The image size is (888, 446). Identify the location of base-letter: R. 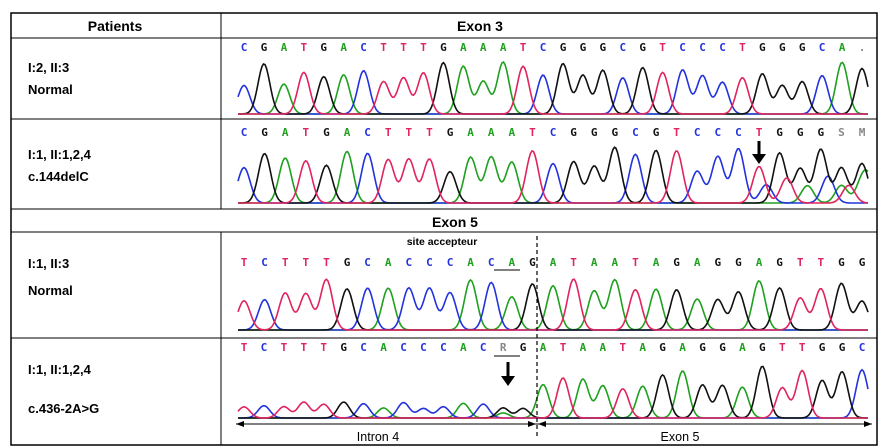
(503, 347).